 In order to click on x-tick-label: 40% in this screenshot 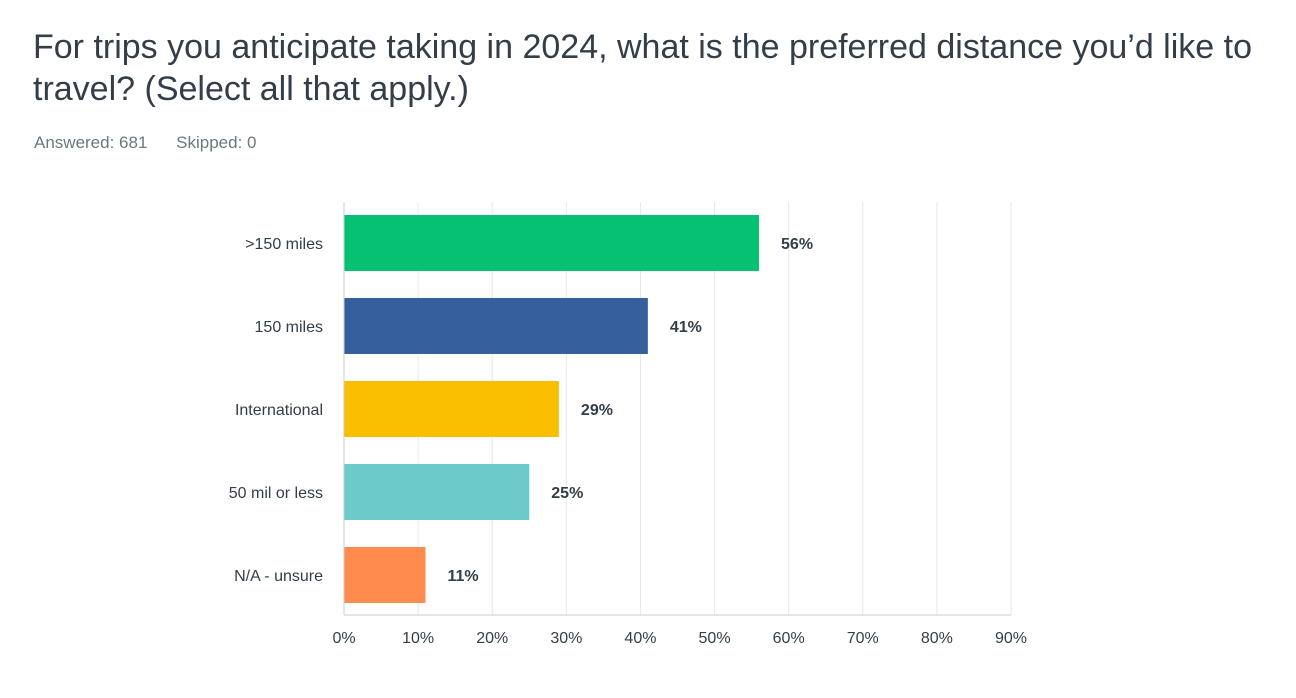, I will do `click(640, 638)`.